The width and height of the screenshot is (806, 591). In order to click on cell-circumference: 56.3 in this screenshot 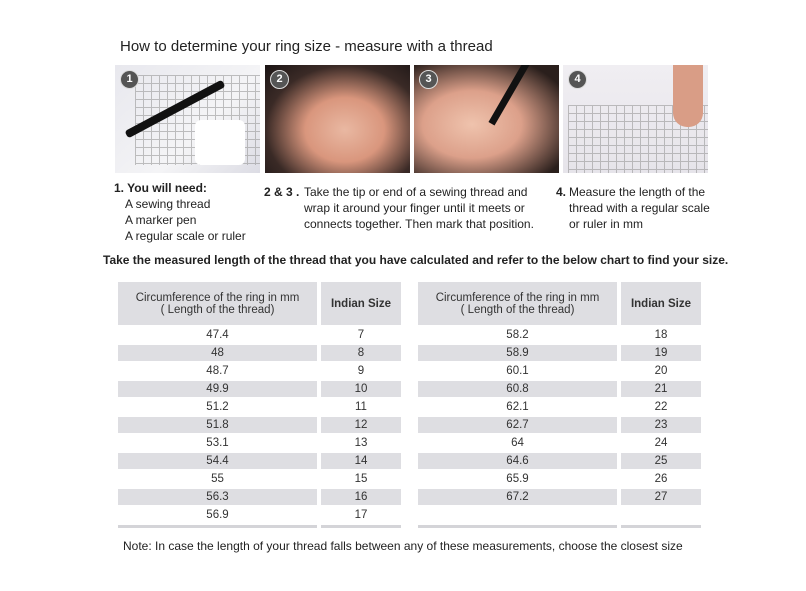, I will do `click(217, 497)`.